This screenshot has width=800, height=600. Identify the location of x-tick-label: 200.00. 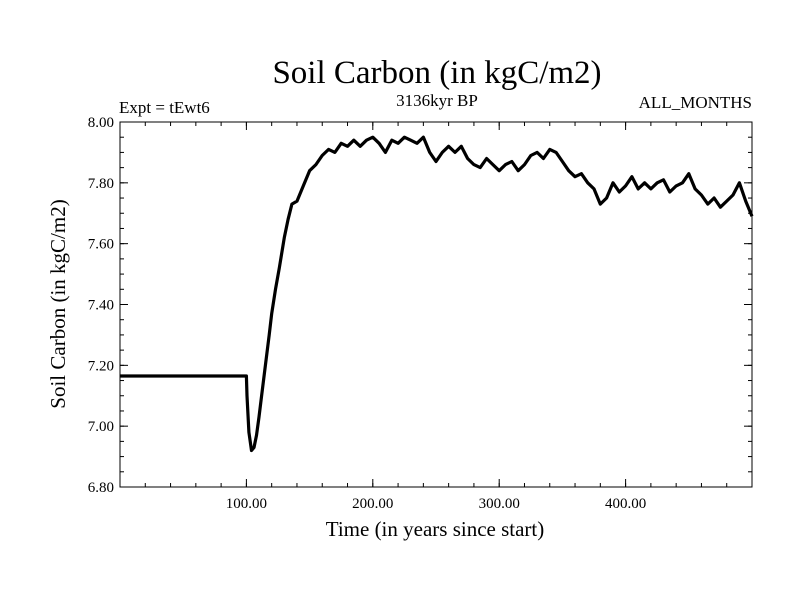
(372, 504).